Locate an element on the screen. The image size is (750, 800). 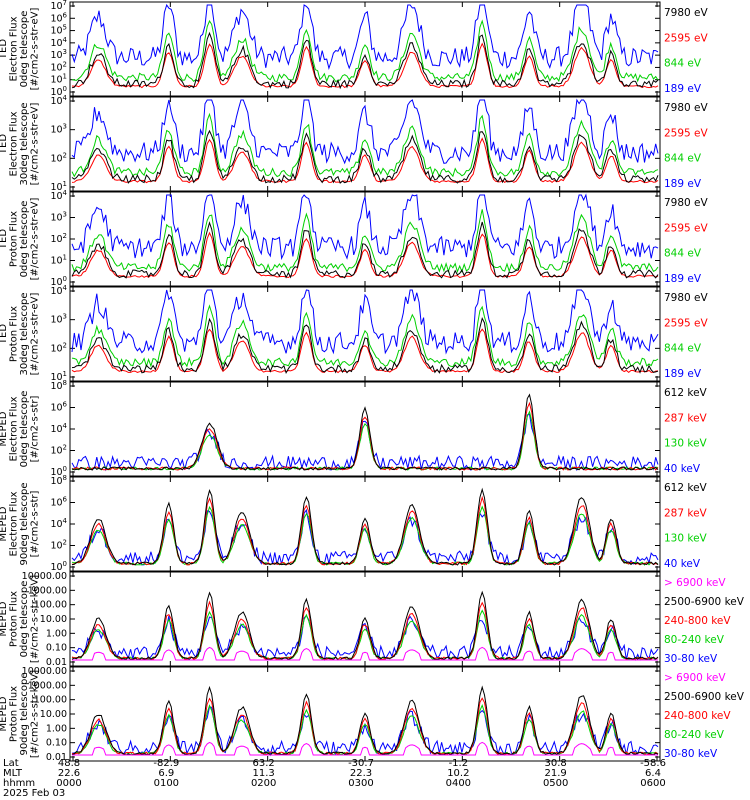
footer-value-hhmm: 0400 is located at coordinates (458, 783).